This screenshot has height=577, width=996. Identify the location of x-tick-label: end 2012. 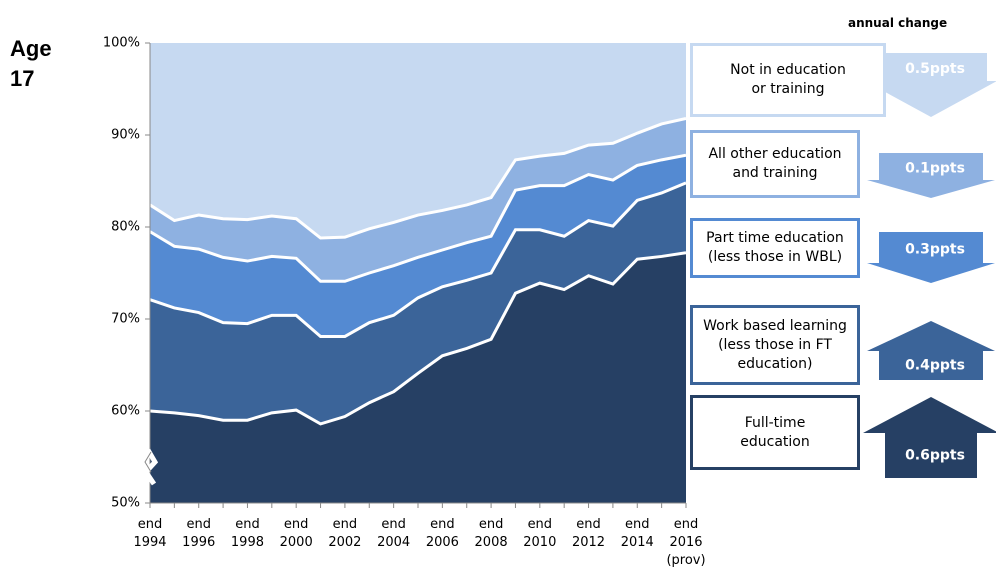
(588, 533).